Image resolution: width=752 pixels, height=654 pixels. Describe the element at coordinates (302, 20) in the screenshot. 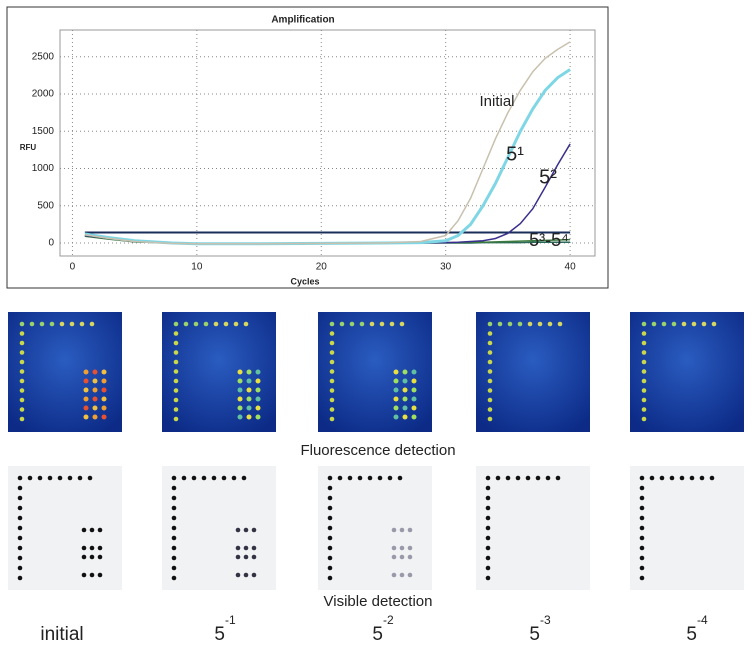

I see `chart-title: Amplification` at that location.